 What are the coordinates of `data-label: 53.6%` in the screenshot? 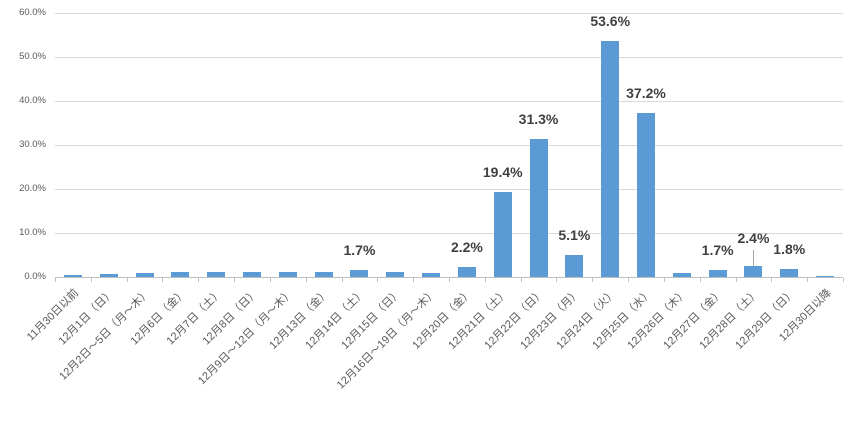 It's located at (610, 21).